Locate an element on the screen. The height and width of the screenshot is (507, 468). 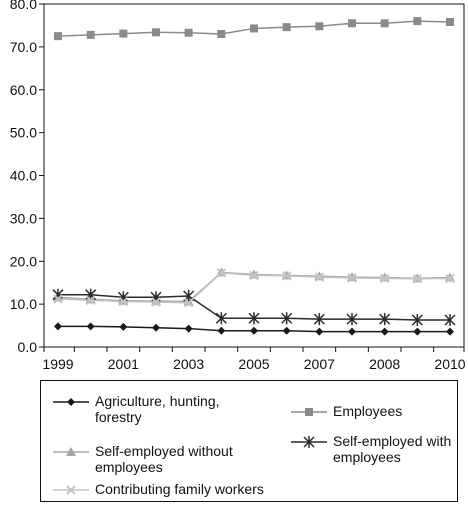
y-tick-label: 70.0 is located at coordinates (23, 47).